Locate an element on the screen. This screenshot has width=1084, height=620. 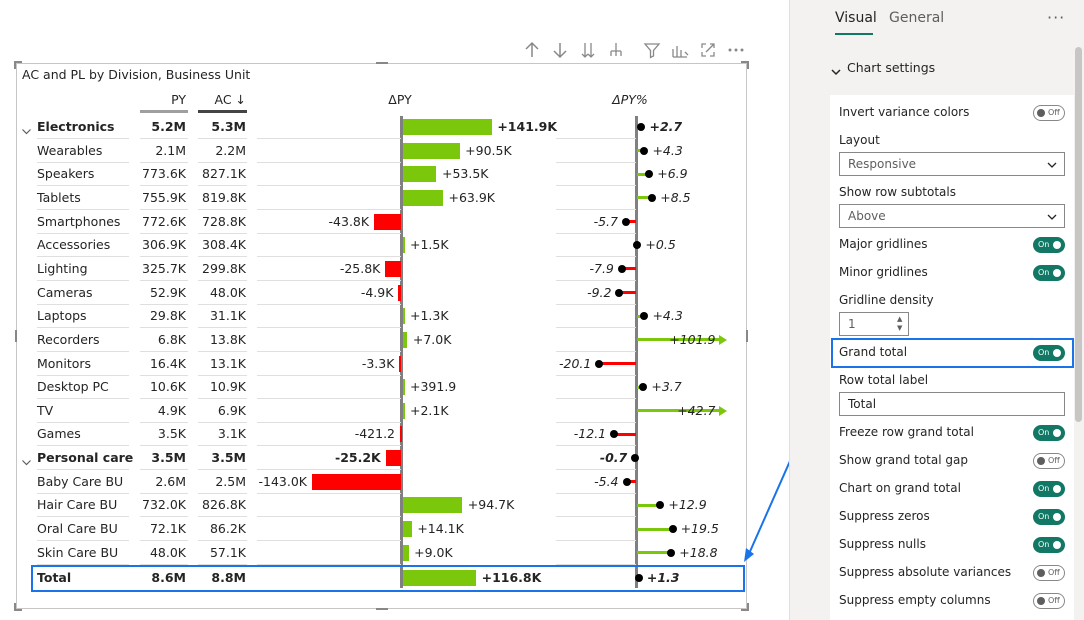
drill-hierarchy-icon is located at coordinates (616, 50).